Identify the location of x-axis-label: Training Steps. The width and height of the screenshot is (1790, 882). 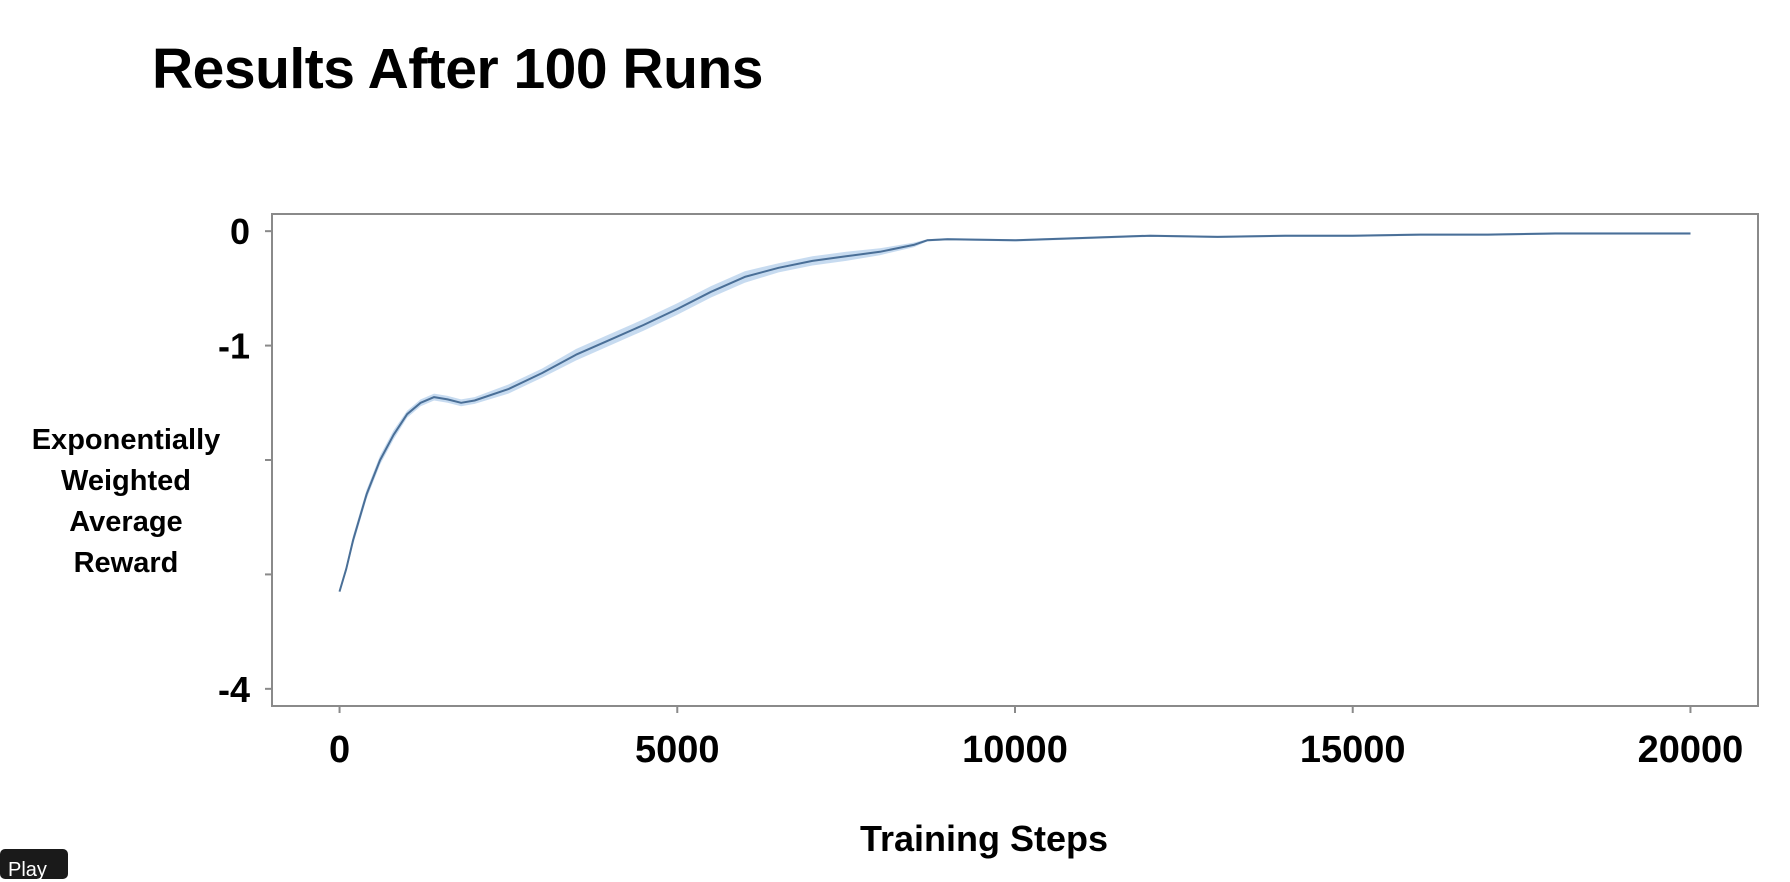
(984, 838).